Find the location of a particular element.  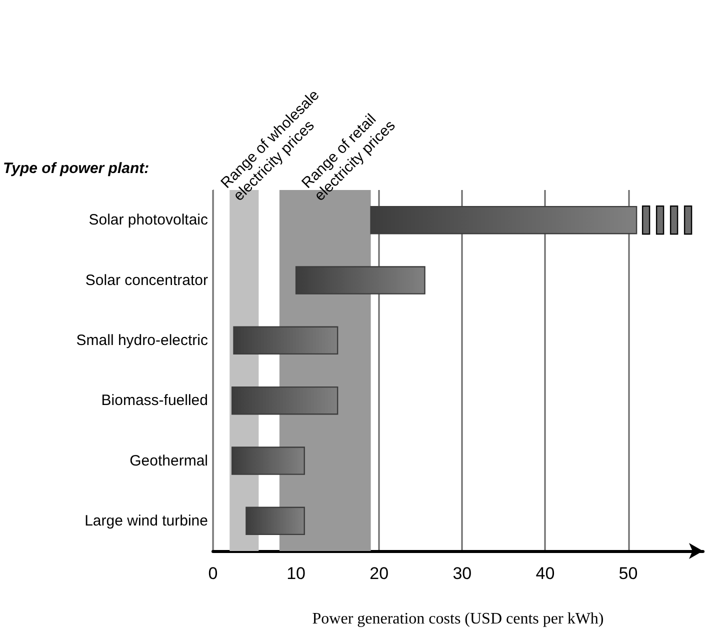

y-axis-title: Type of power plant: is located at coordinates (76, 168).